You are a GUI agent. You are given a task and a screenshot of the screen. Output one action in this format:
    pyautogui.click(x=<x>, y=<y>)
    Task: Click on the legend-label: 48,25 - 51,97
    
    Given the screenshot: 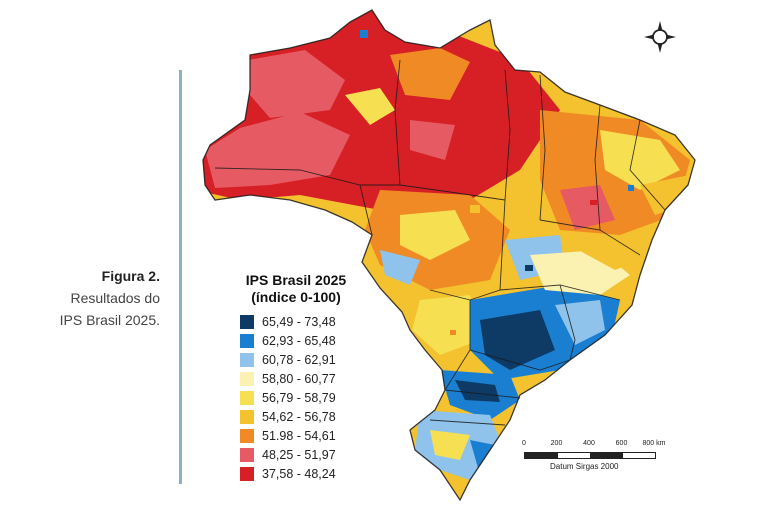 What is the action you would take?
    pyautogui.click(x=299, y=454)
    